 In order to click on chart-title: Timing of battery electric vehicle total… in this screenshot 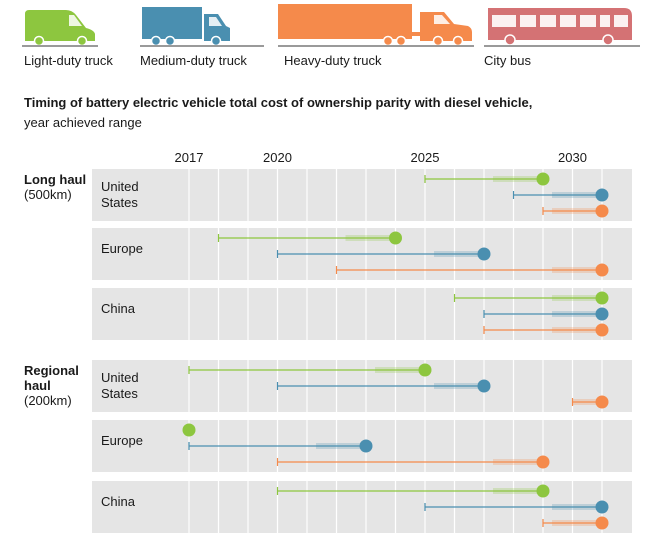, I will do `click(278, 102)`.